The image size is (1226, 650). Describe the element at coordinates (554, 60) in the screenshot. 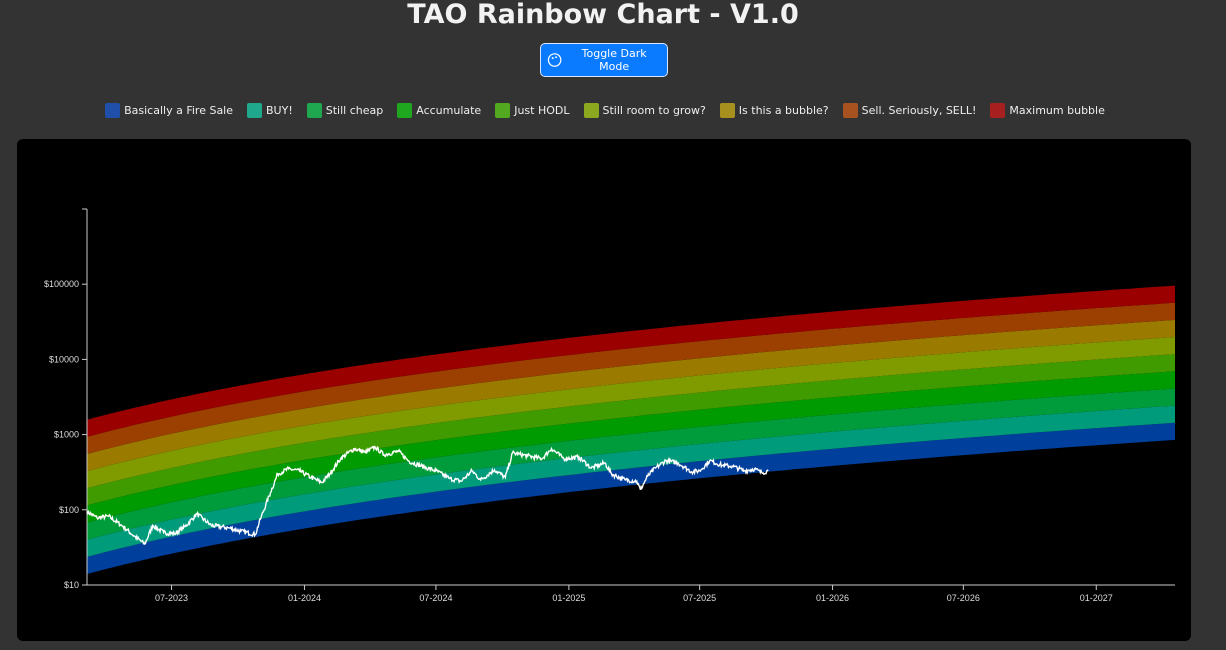

I see `palette-icon` at that location.